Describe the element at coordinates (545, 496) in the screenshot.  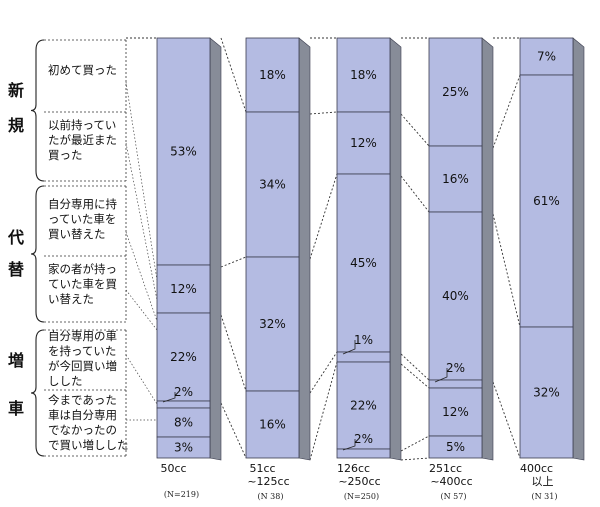
I see `sample-size: (N 31)` at that location.